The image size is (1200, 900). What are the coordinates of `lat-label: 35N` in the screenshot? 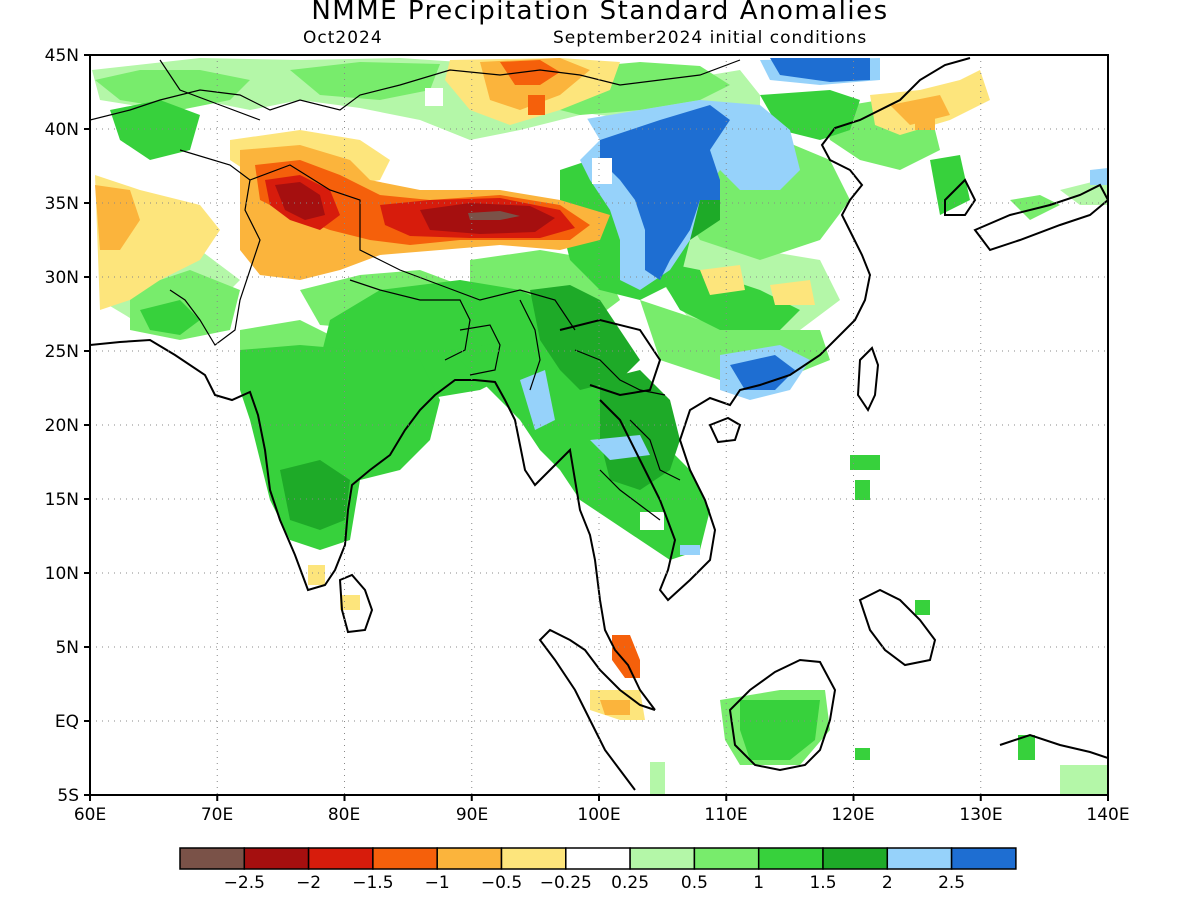 It's located at (62, 204).